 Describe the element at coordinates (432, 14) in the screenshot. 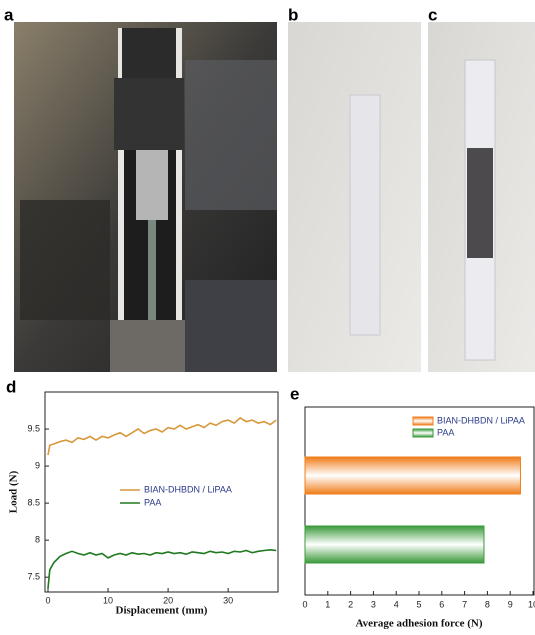

I see `panel-label: c` at that location.